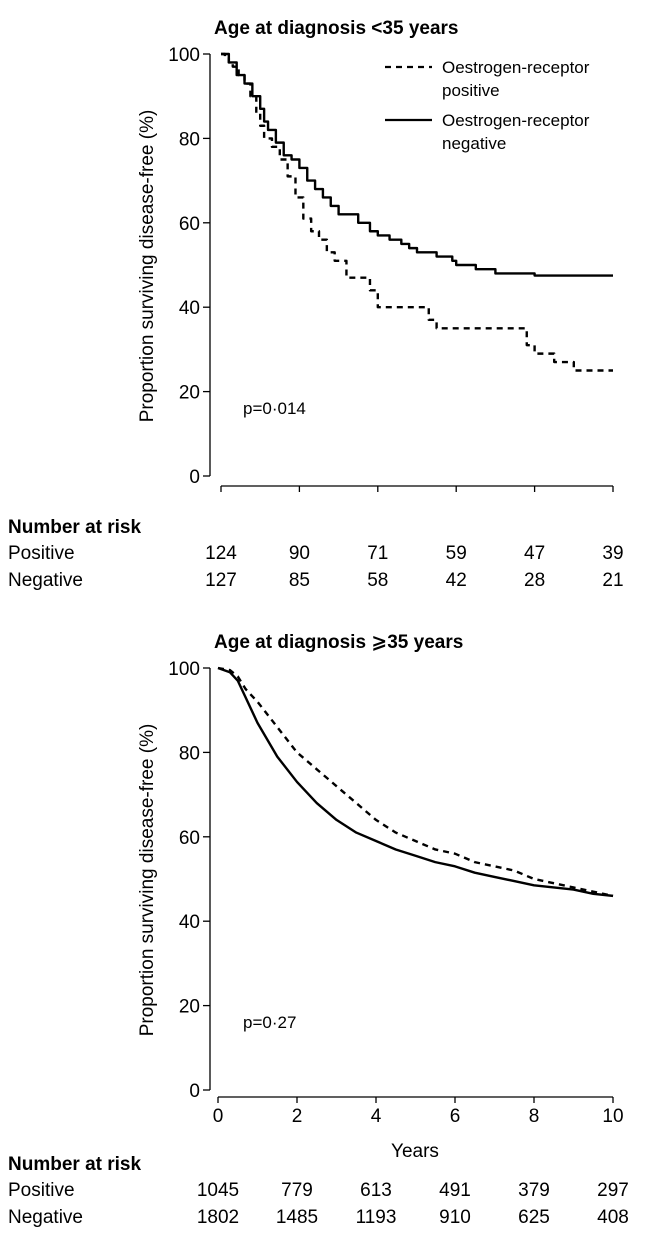 The height and width of the screenshot is (1238, 652). I want to click on risk-value: 127, so click(221, 580).